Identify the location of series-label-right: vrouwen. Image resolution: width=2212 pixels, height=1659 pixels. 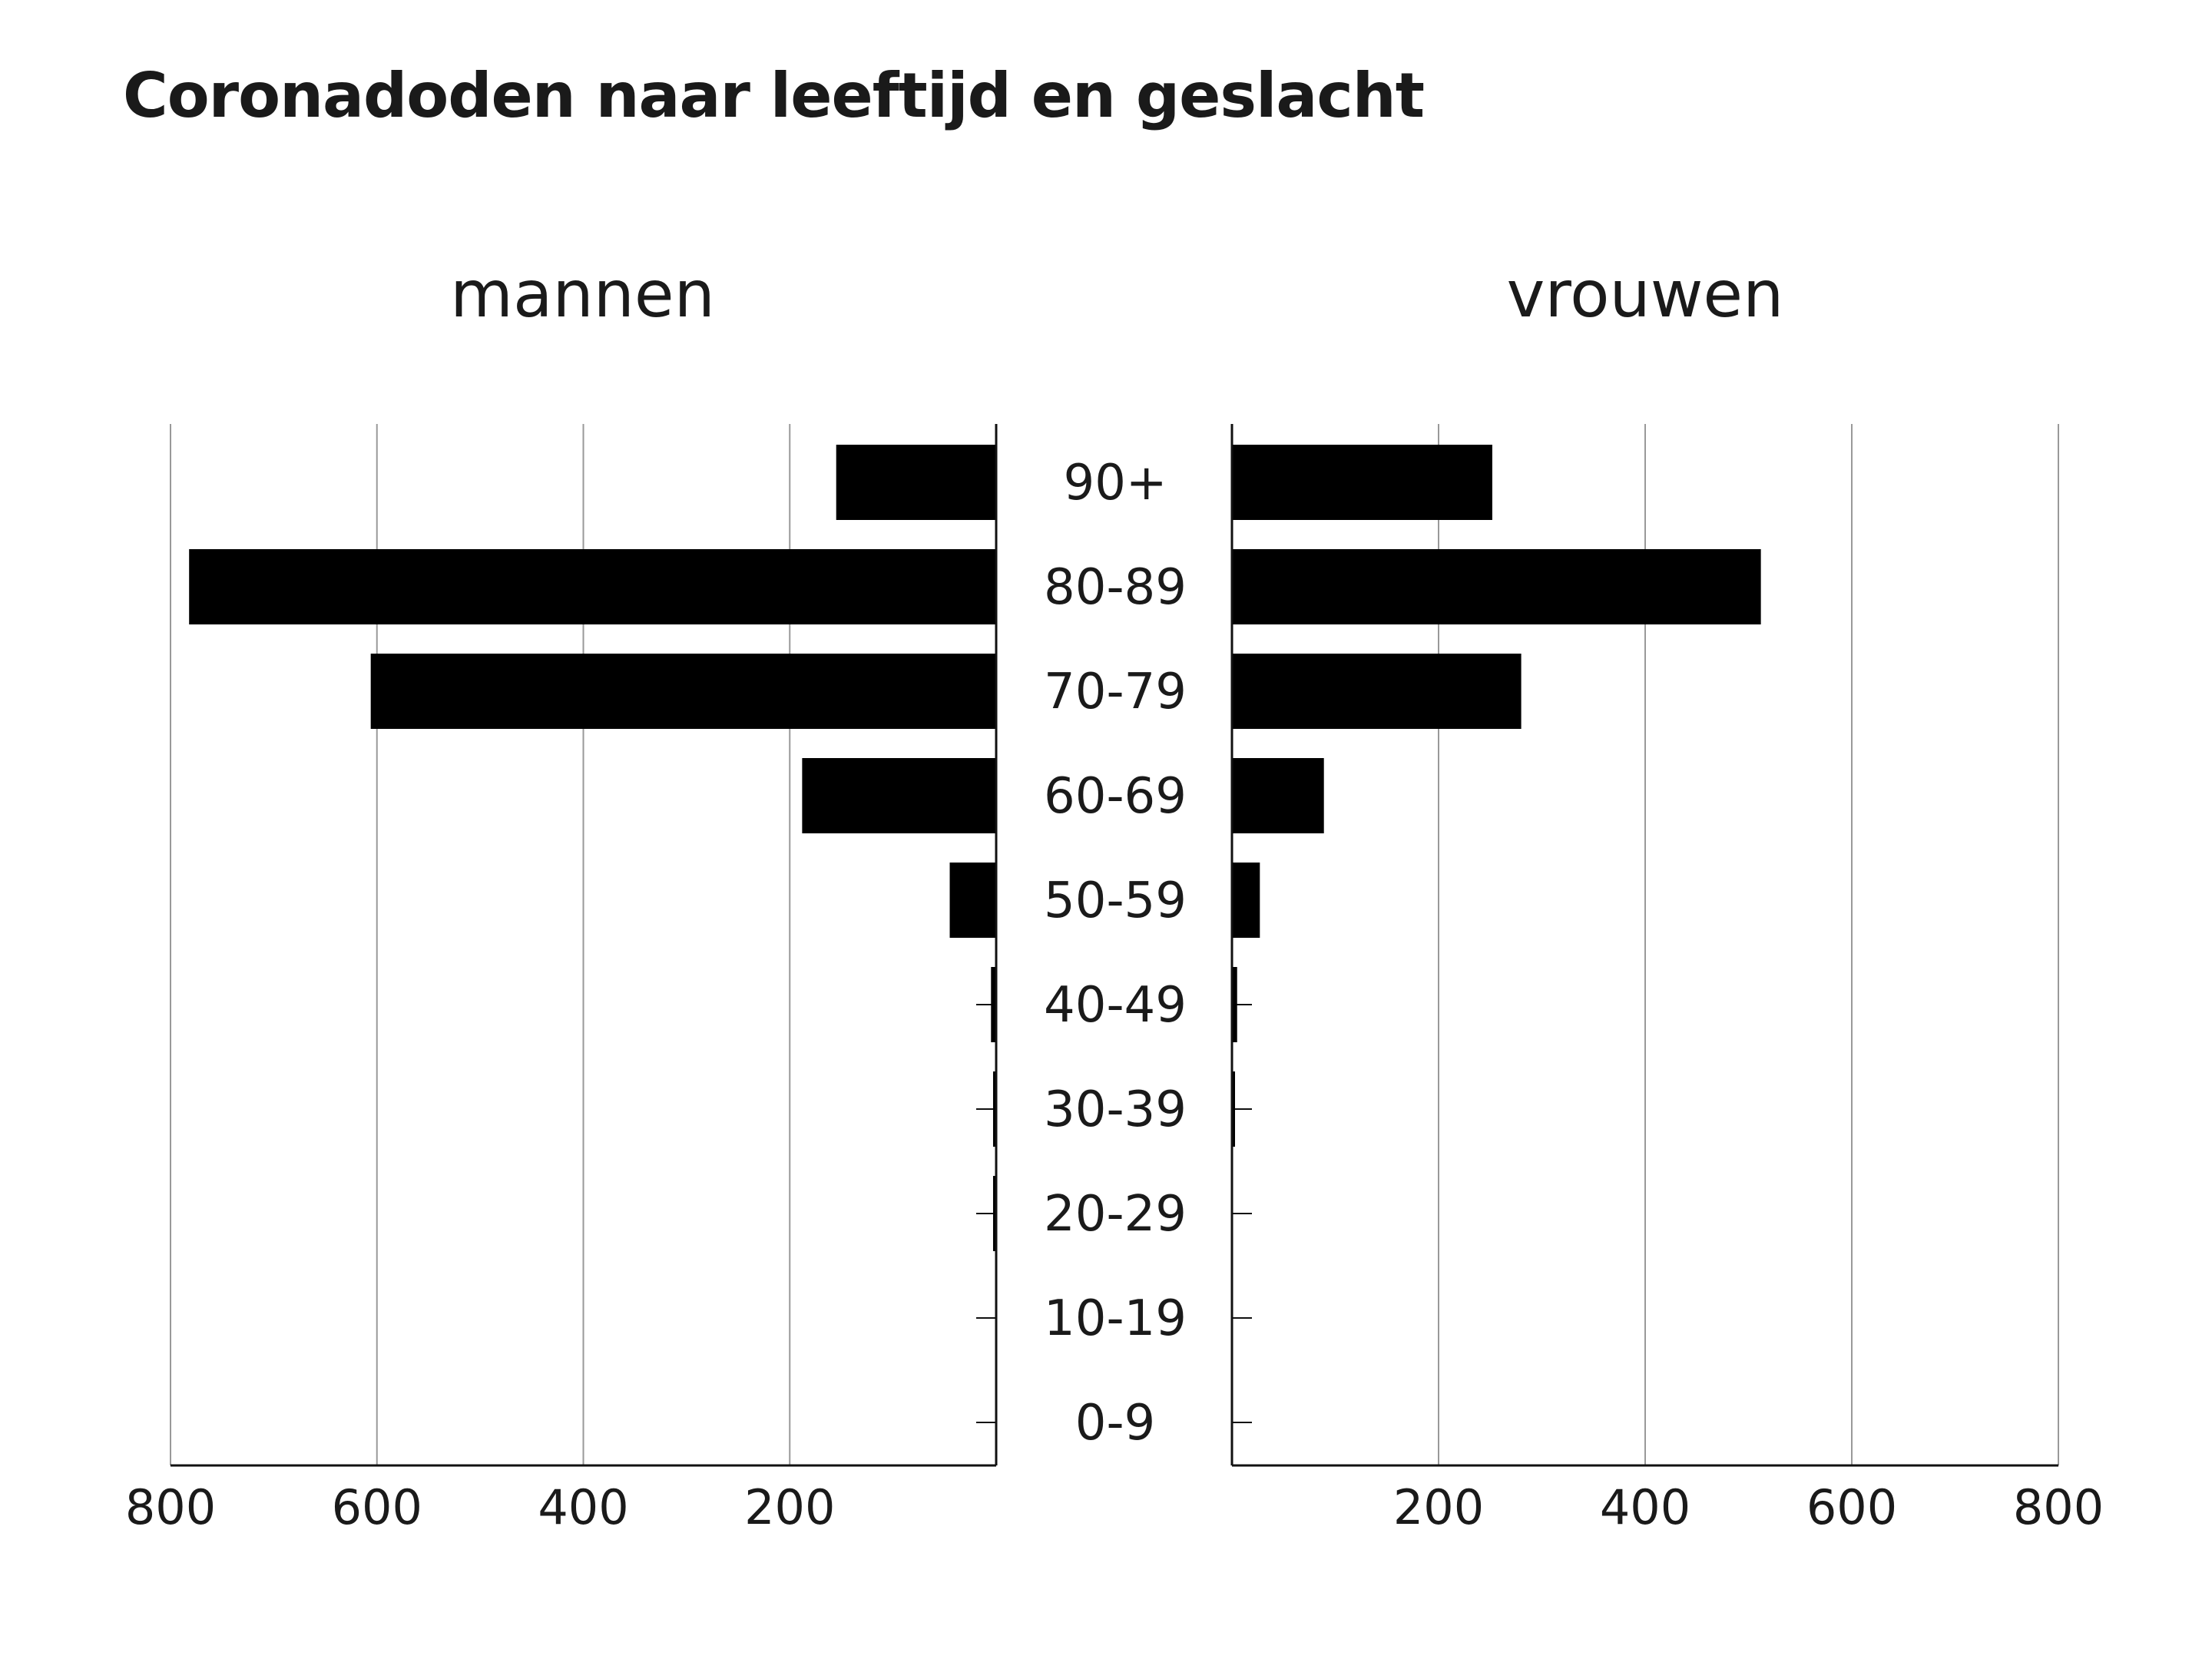
(1646, 294).